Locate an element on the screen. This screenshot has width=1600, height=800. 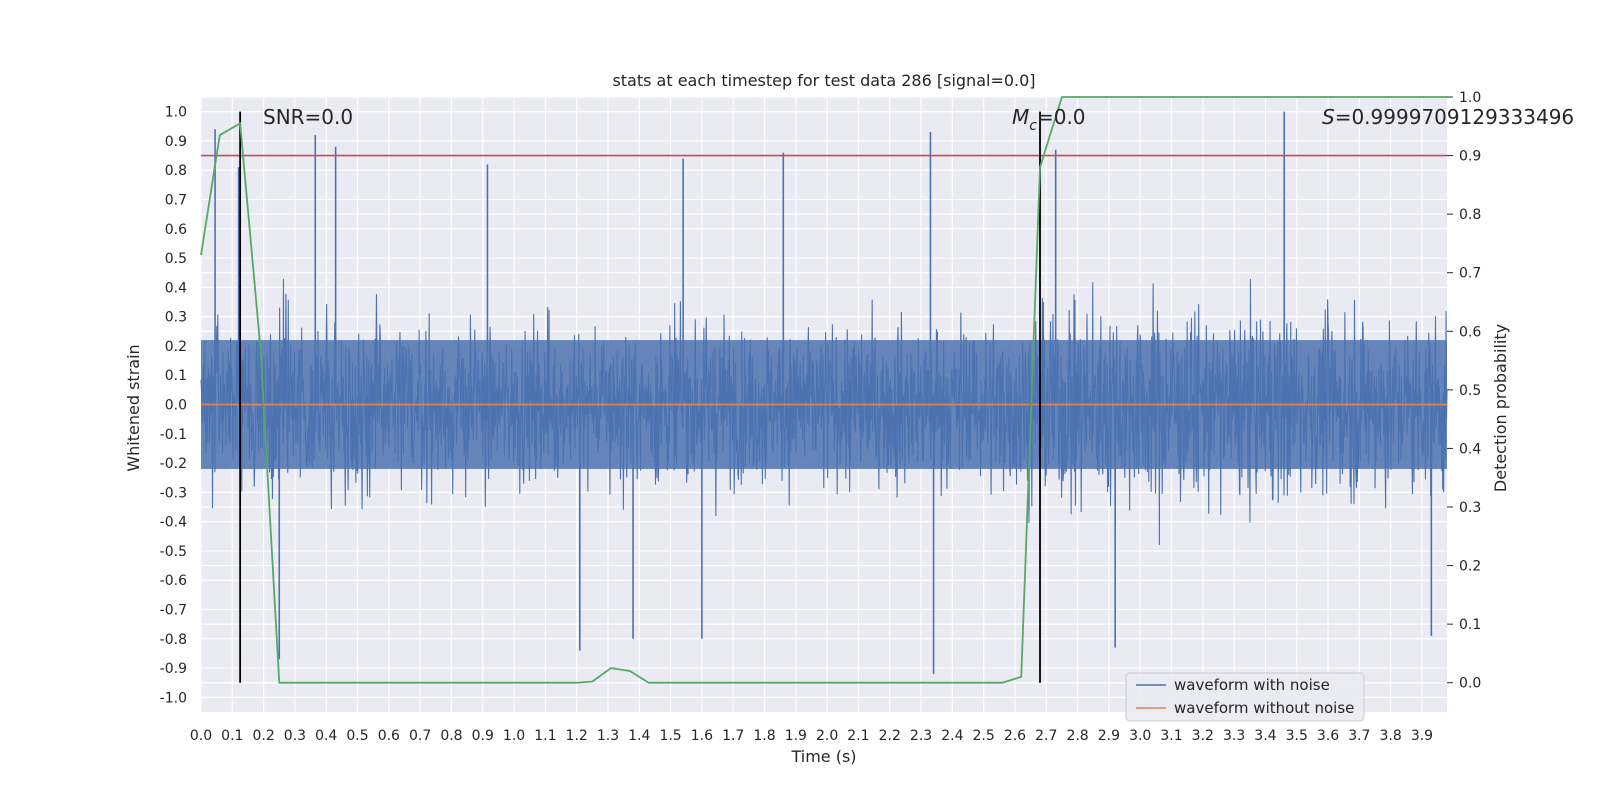
y-tick-label-left: 0.3 is located at coordinates (176, 318).